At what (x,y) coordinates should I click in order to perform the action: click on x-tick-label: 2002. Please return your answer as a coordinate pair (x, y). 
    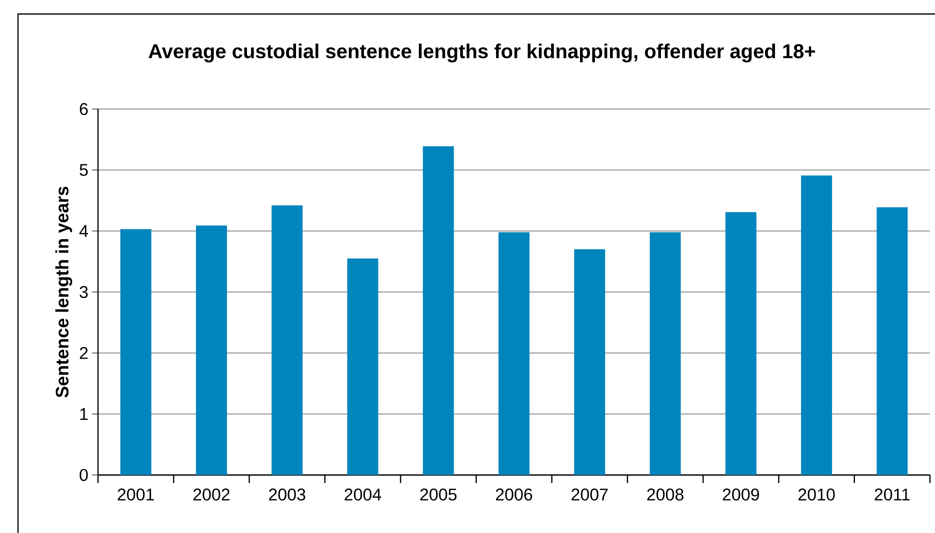
    Looking at the image, I should click on (211, 494).